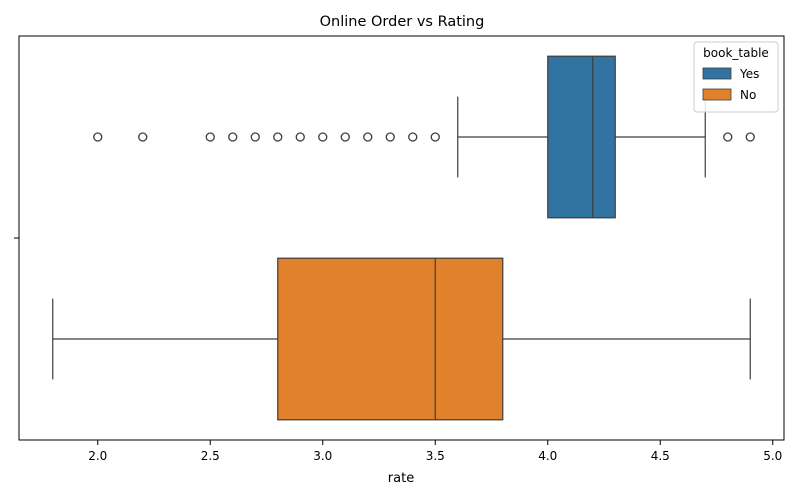 The image size is (800, 500). I want to click on x-tick-label: 3.0, so click(322, 456).